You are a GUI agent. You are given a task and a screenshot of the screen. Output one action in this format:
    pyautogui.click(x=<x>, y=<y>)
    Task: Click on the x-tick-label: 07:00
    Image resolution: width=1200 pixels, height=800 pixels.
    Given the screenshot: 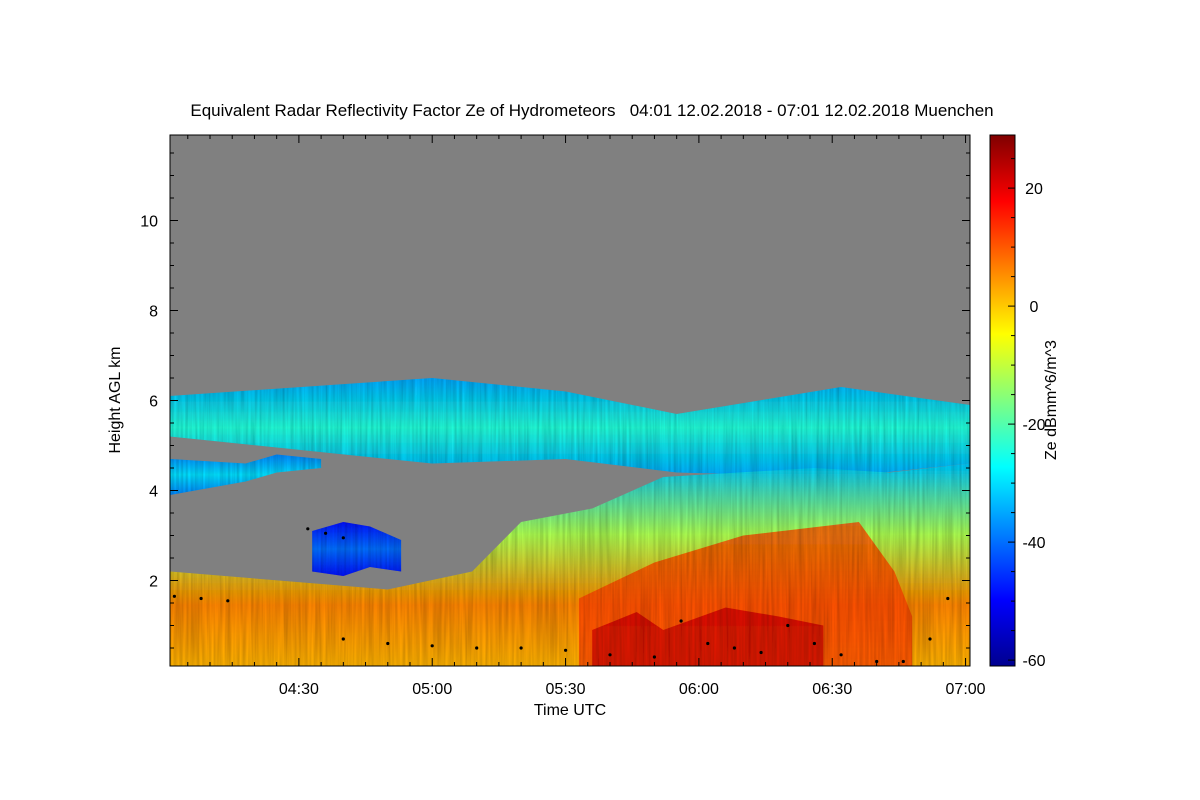 What is the action you would take?
    pyautogui.click(x=966, y=689)
    